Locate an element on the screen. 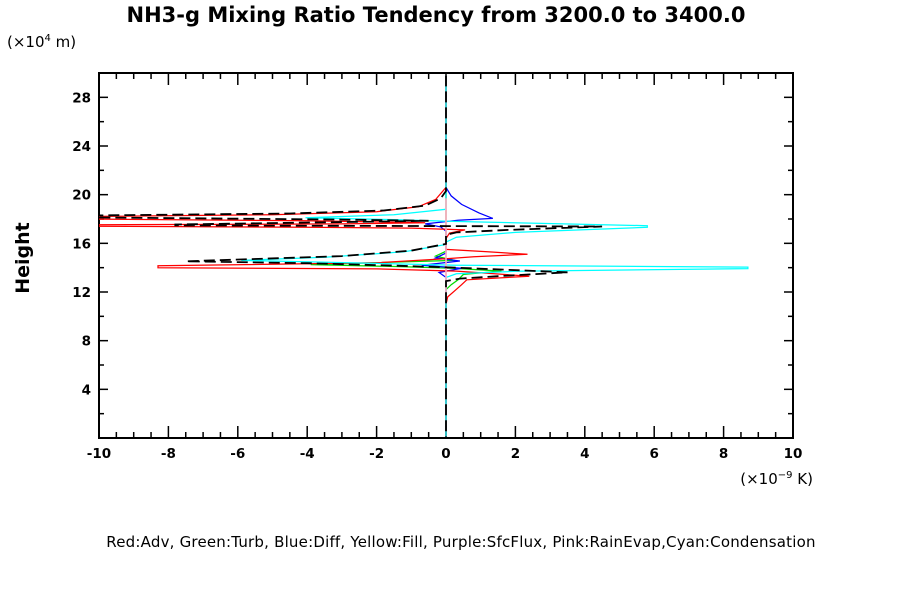 The image size is (900, 600). y-tick-label: 20 is located at coordinates (81, 196).